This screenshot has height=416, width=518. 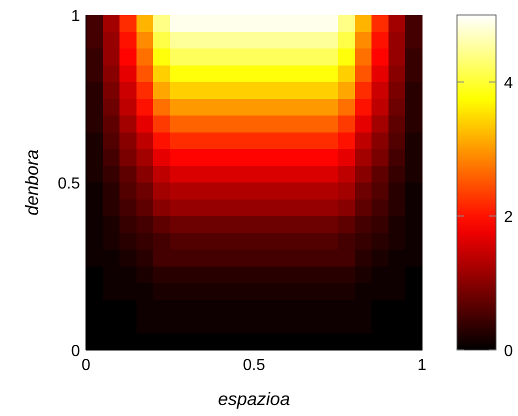 I want to click on x-axis-title: espazioa, so click(x=254, y=399).